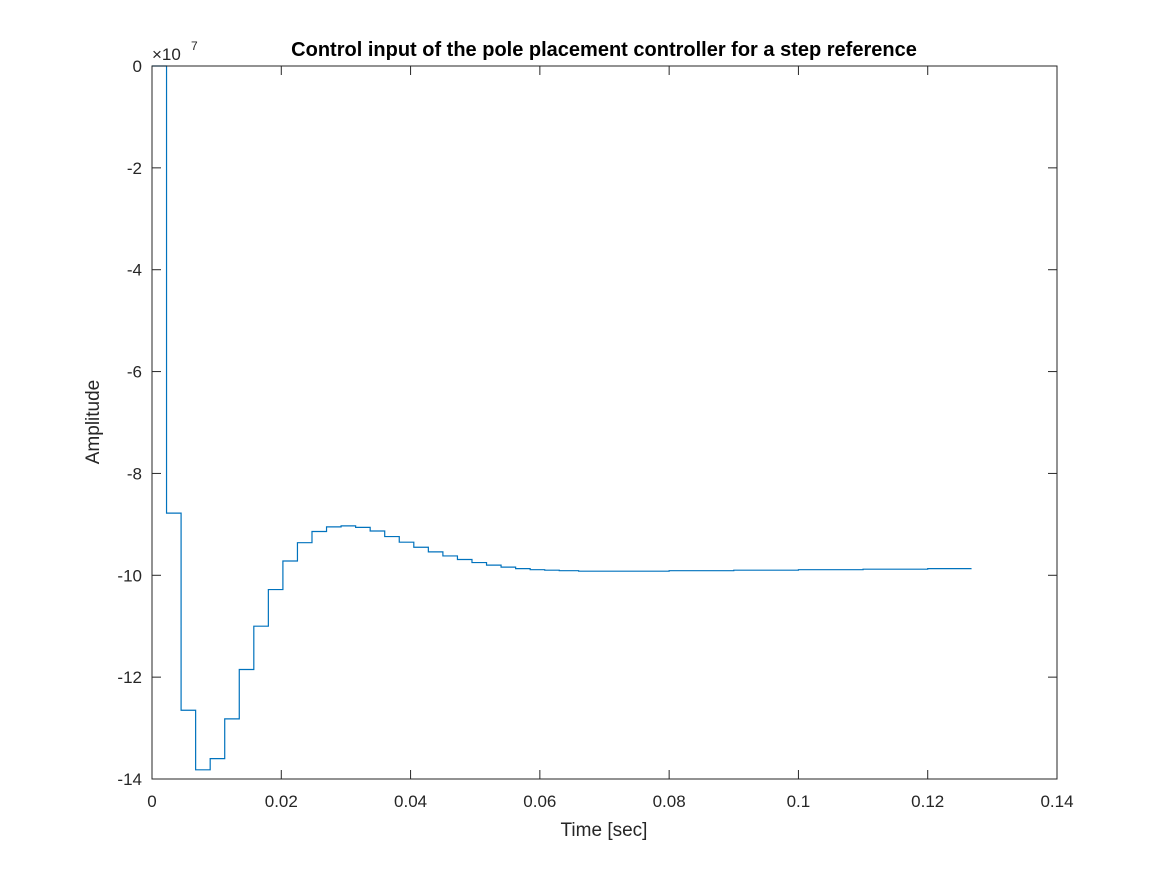 The height and width of the screenshot is (875, 1167). Describe the element at coordinates (151, 801) in the screenshot. I see `x-tick-label: 0` at that location.